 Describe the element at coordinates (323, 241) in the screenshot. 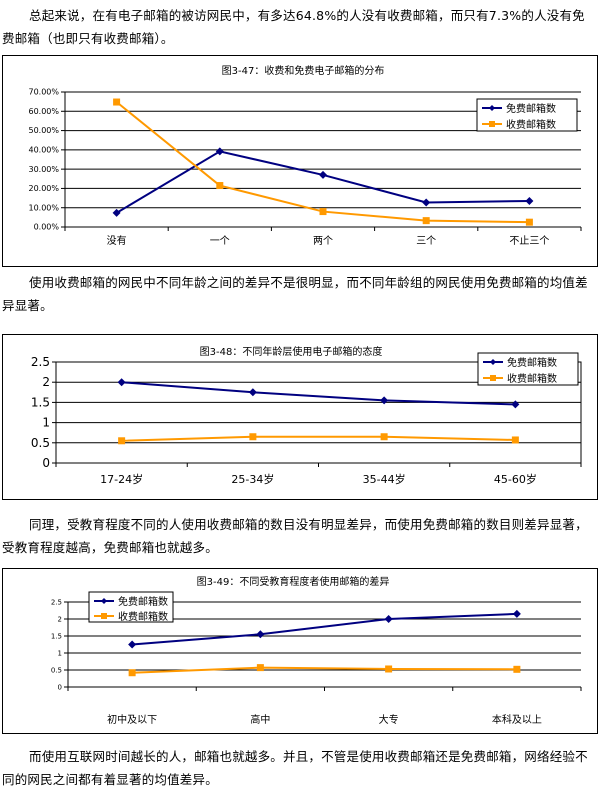

I see `x-tick-label: 两个` at that location.